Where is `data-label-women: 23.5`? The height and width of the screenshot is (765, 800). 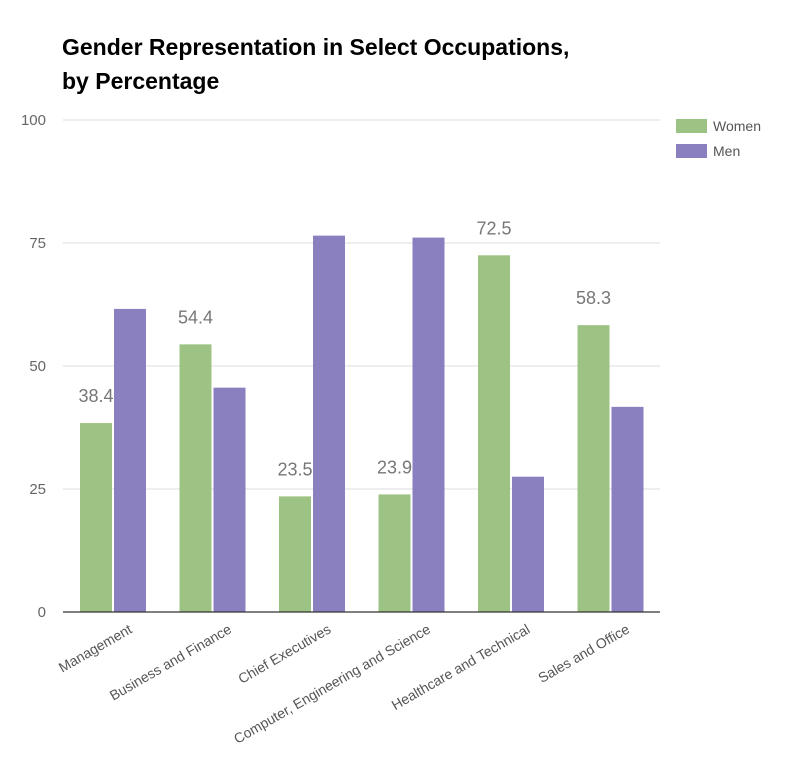
data-label-women: 23.5 is located at coordinates (294, 469).